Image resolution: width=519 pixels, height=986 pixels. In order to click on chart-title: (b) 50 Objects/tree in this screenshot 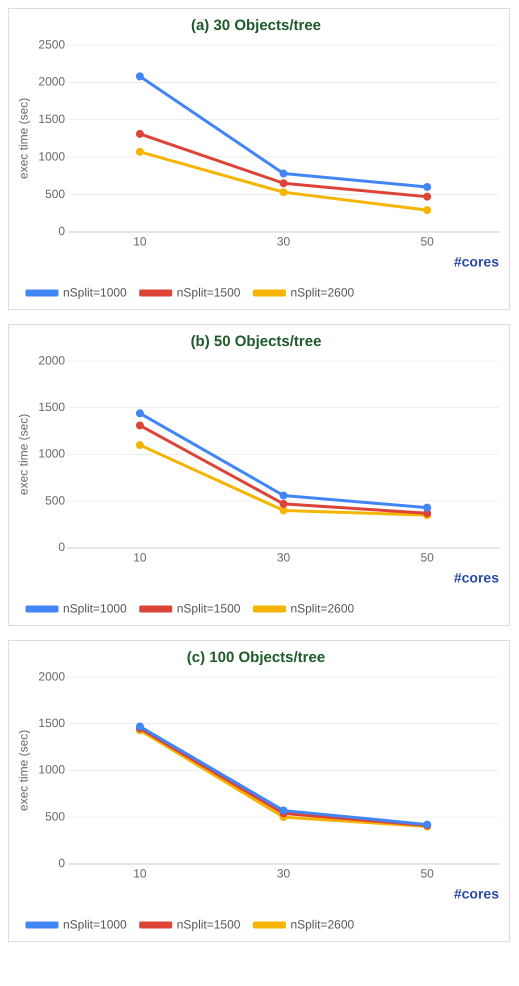, I will do `click(256, 341)`.